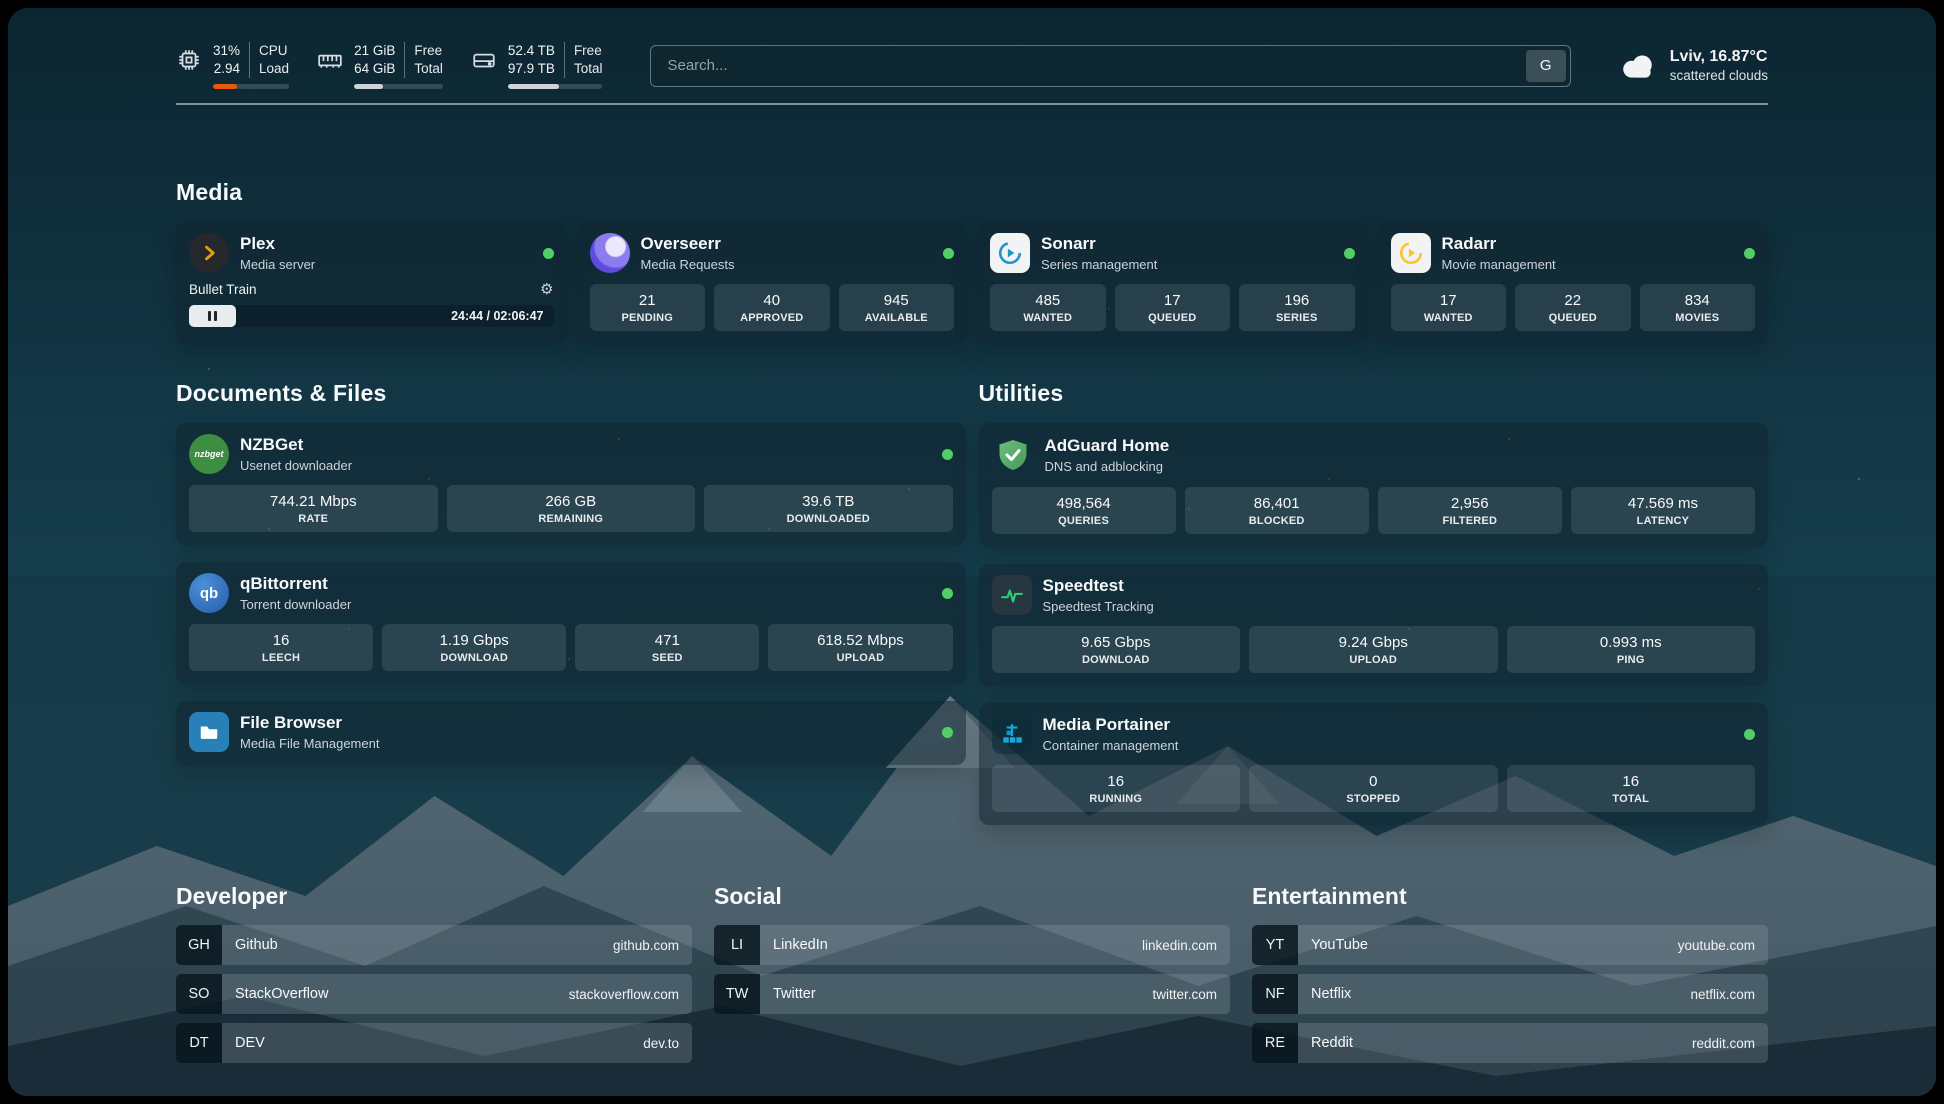 This screenshot has height=1104, width=1944. I want to click on search-engine-button: G, so click(1545, 65).